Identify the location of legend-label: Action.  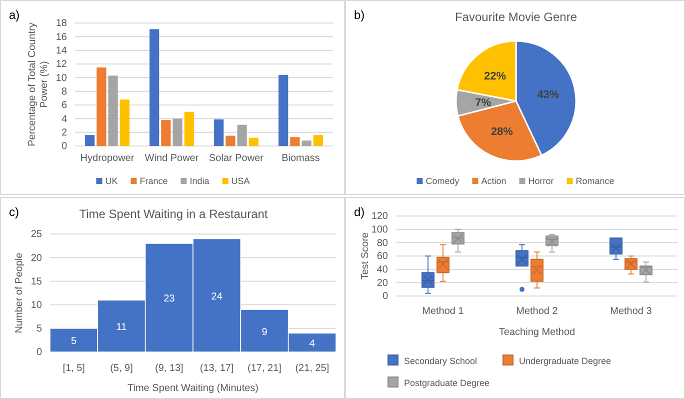
(493, 181).